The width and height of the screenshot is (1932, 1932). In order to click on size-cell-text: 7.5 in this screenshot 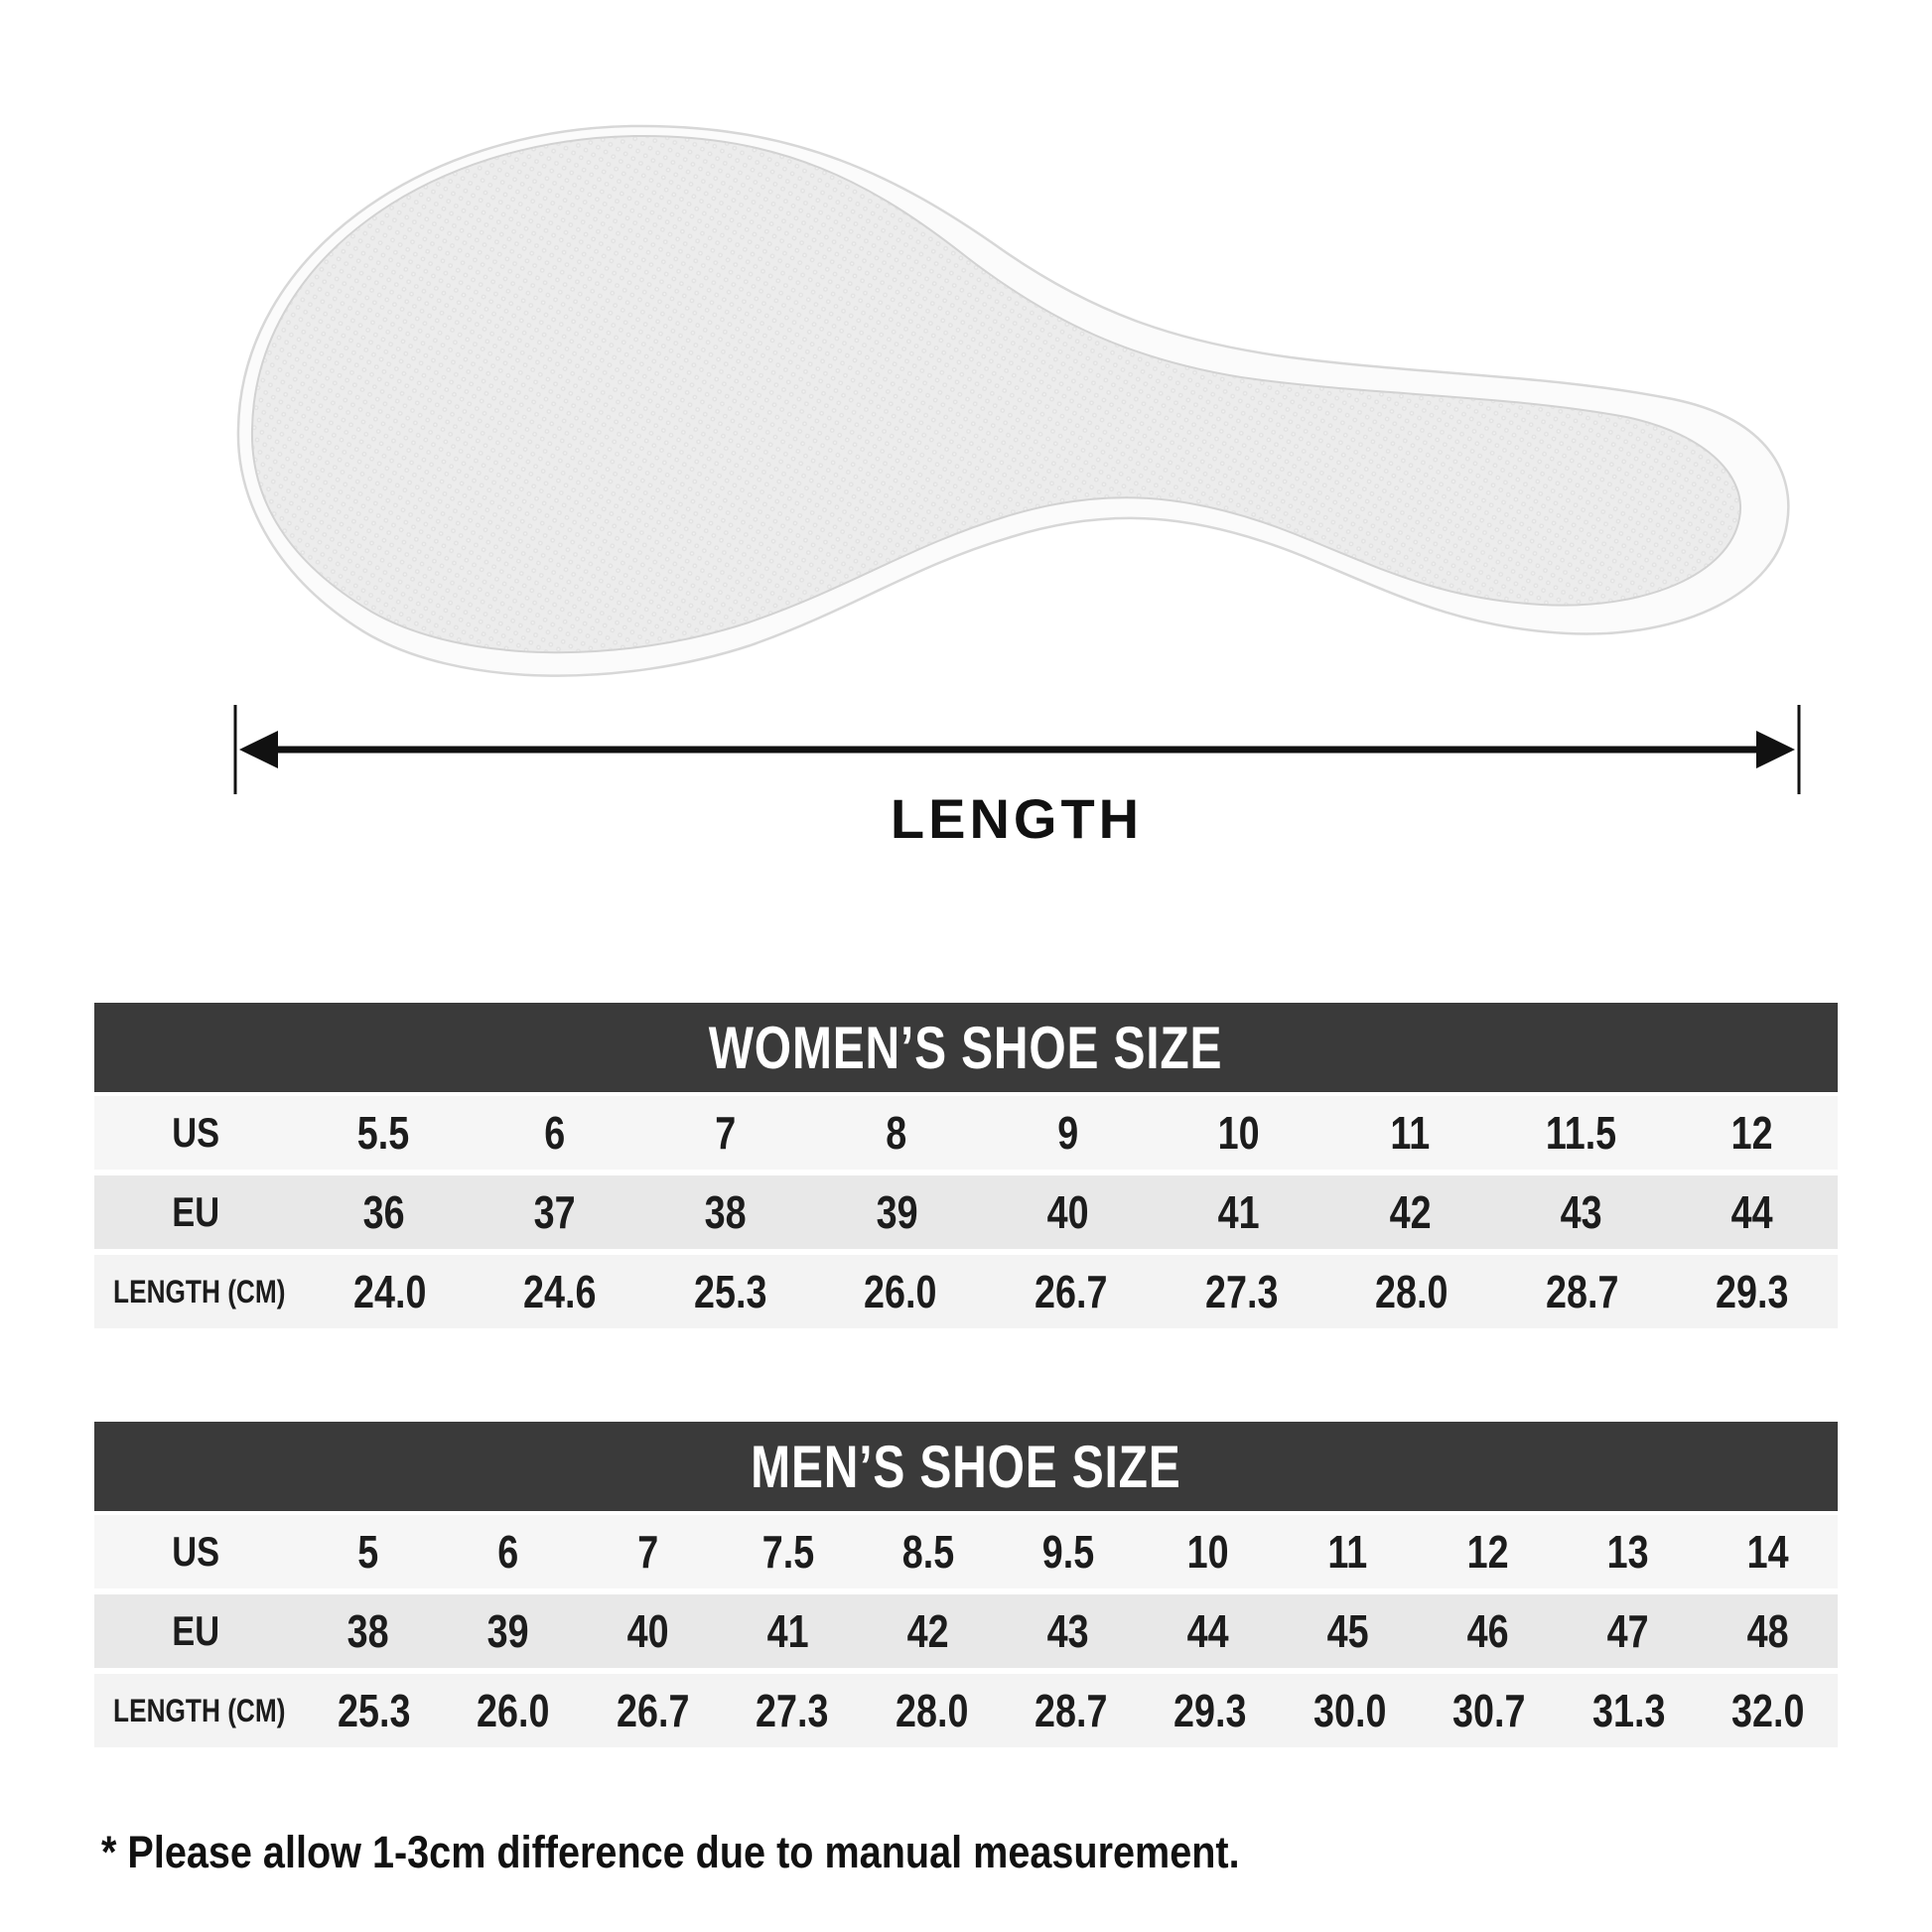, I will do `click(788, 1552)`.